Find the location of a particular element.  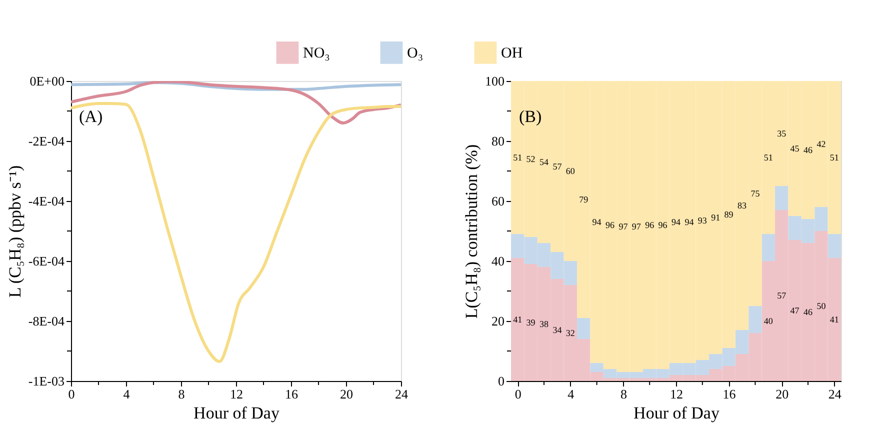

y-tick-label: 40 is located at coordinates (498, 261).